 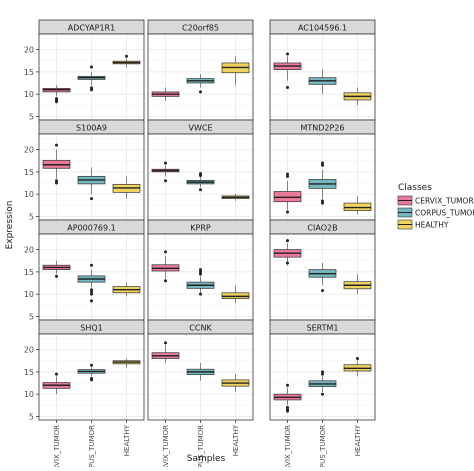 What do you see at coordinates (200, 70) in the screenshot?
I see `facet-panel-c20orf85: C20orf85` at bounding box center [200, 70].